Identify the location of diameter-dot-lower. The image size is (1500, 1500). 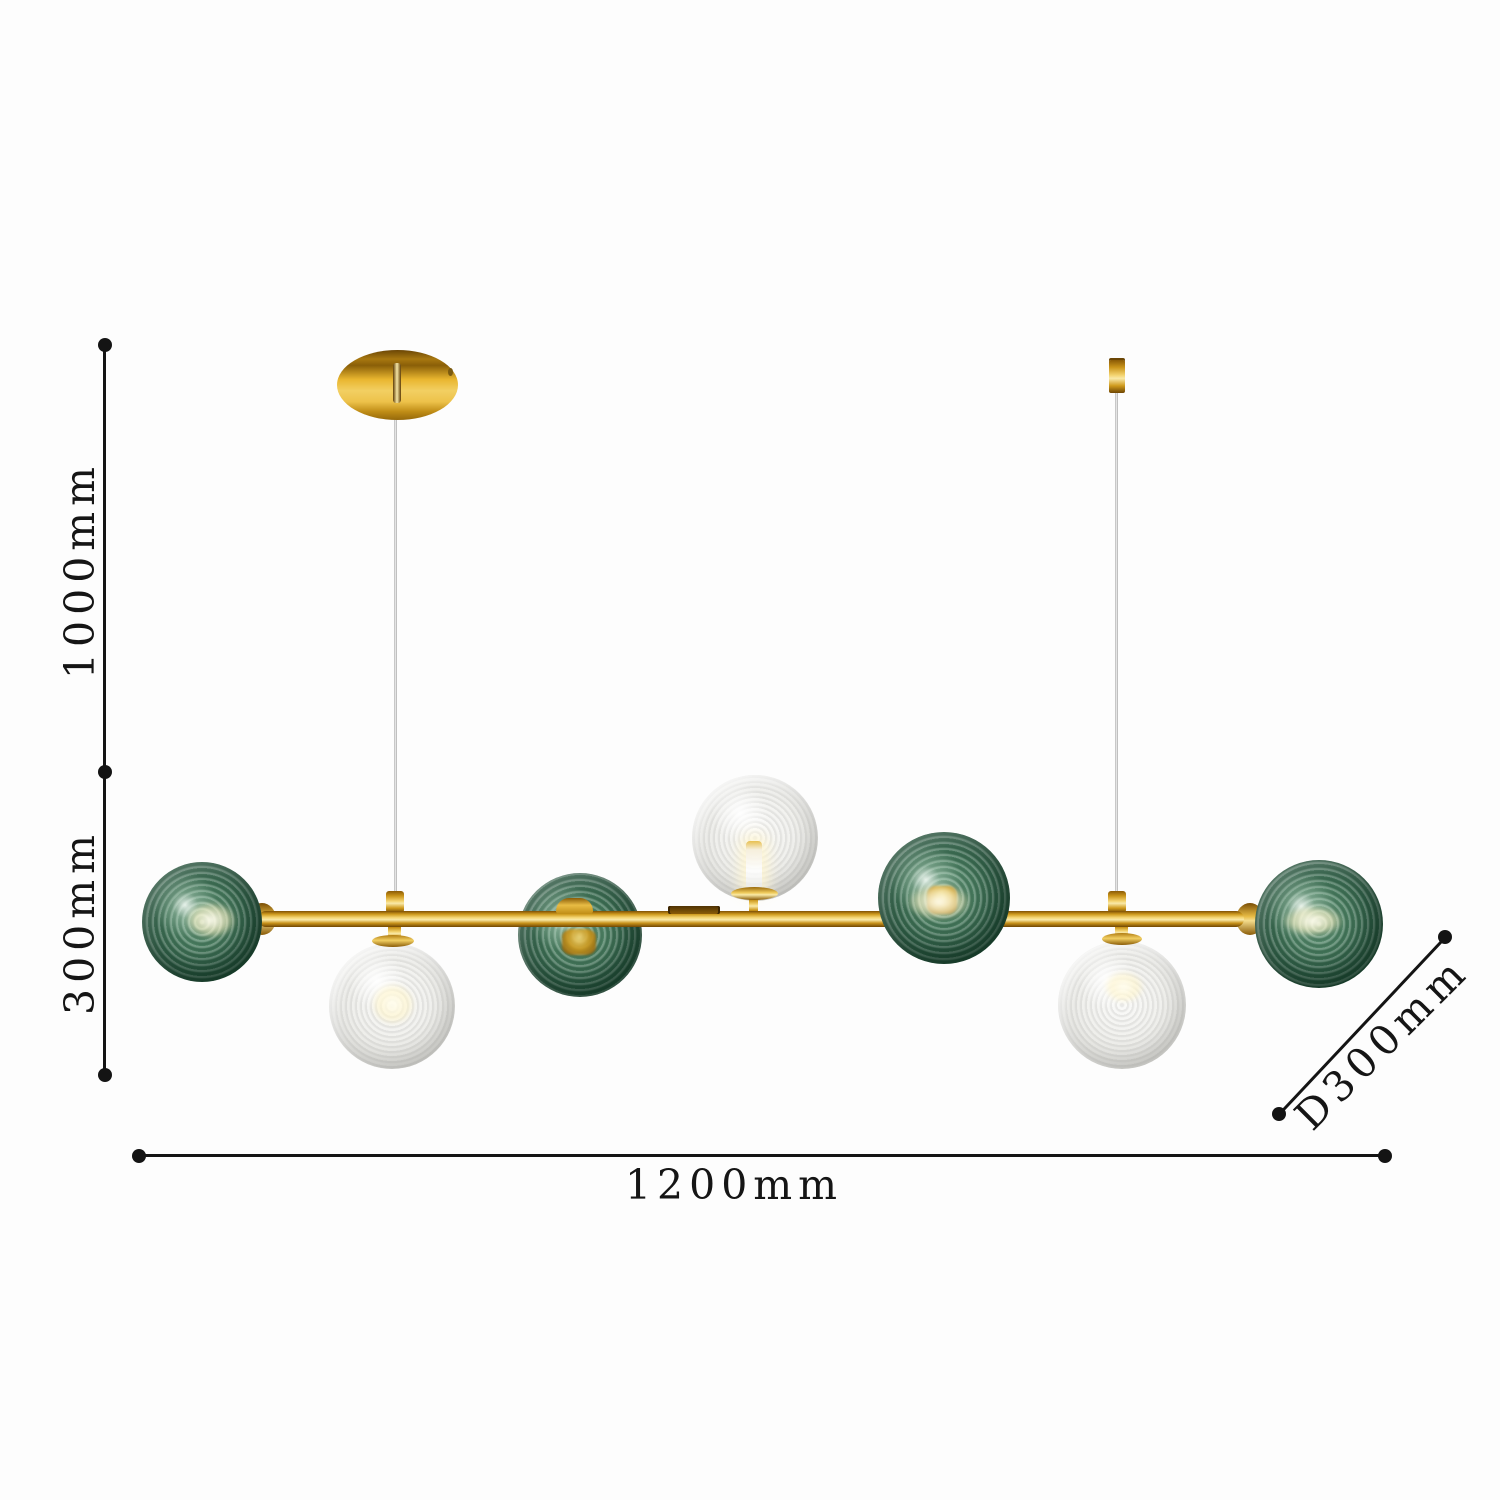
(1279, 1114).